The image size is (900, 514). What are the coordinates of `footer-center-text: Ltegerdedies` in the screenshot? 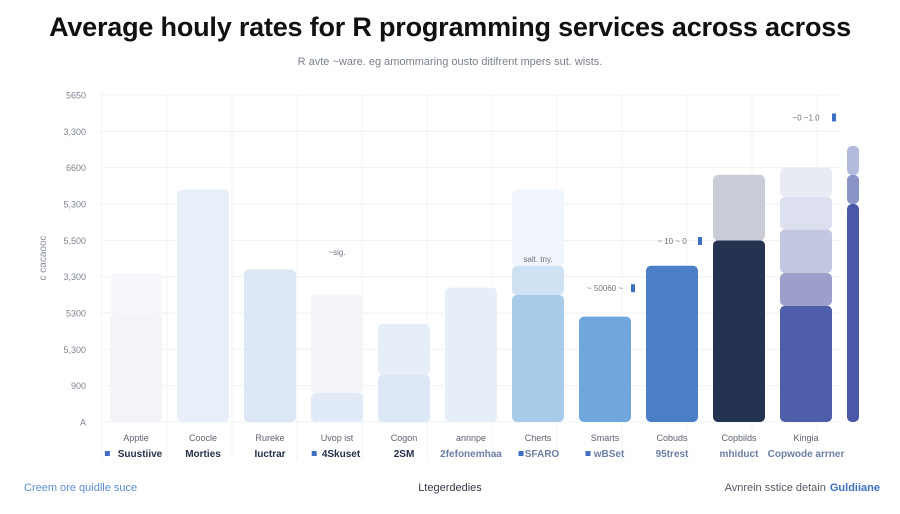 It's located at (450, 488).